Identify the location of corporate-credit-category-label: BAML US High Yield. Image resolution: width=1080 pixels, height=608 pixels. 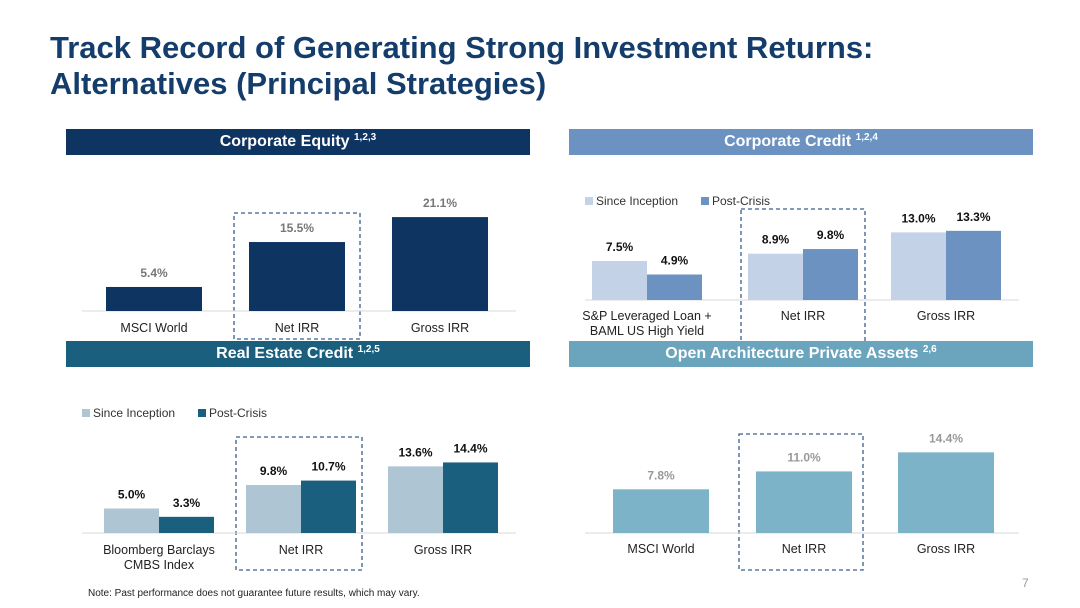
(647, 331).